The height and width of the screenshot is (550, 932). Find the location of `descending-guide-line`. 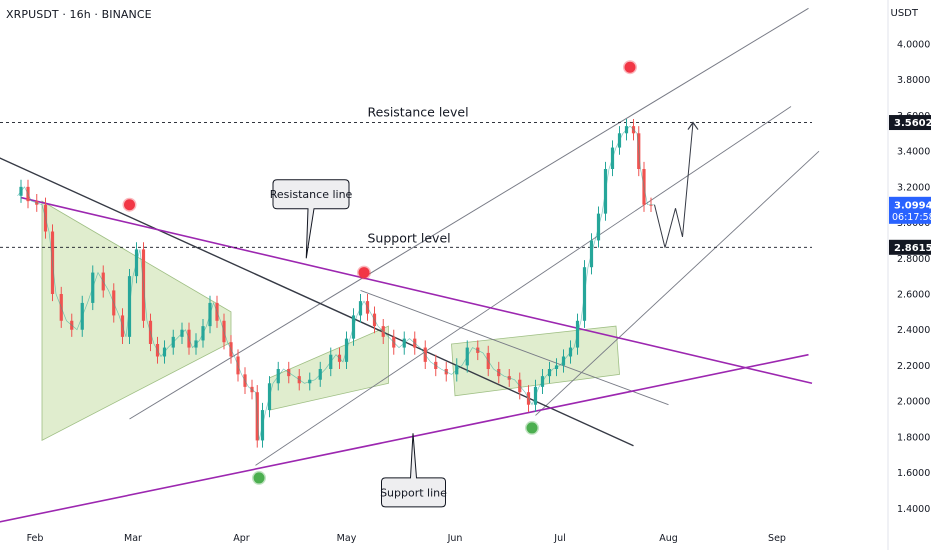

descending-guide-line is located at coordinates (514, 348).